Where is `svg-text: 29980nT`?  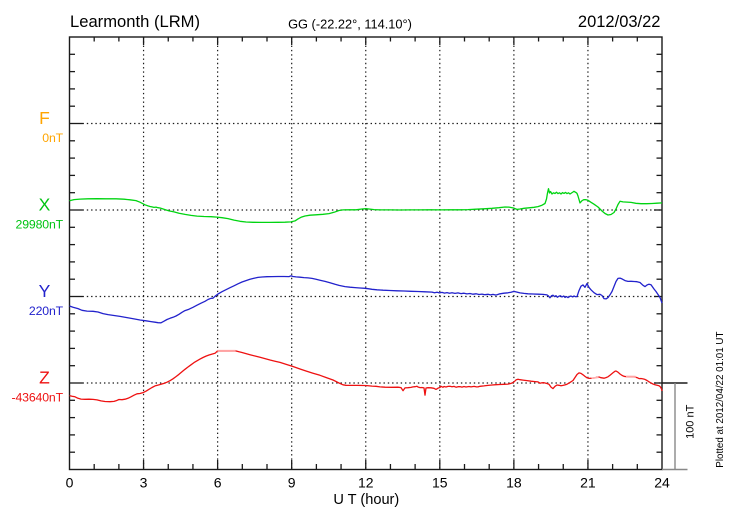
svg-text: 29980nT is located at coordinates (40, 225).